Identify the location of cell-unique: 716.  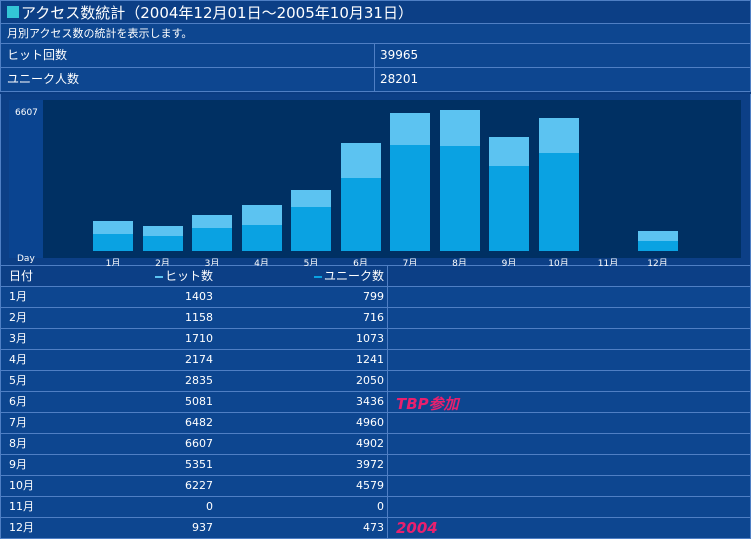
(302, 318).